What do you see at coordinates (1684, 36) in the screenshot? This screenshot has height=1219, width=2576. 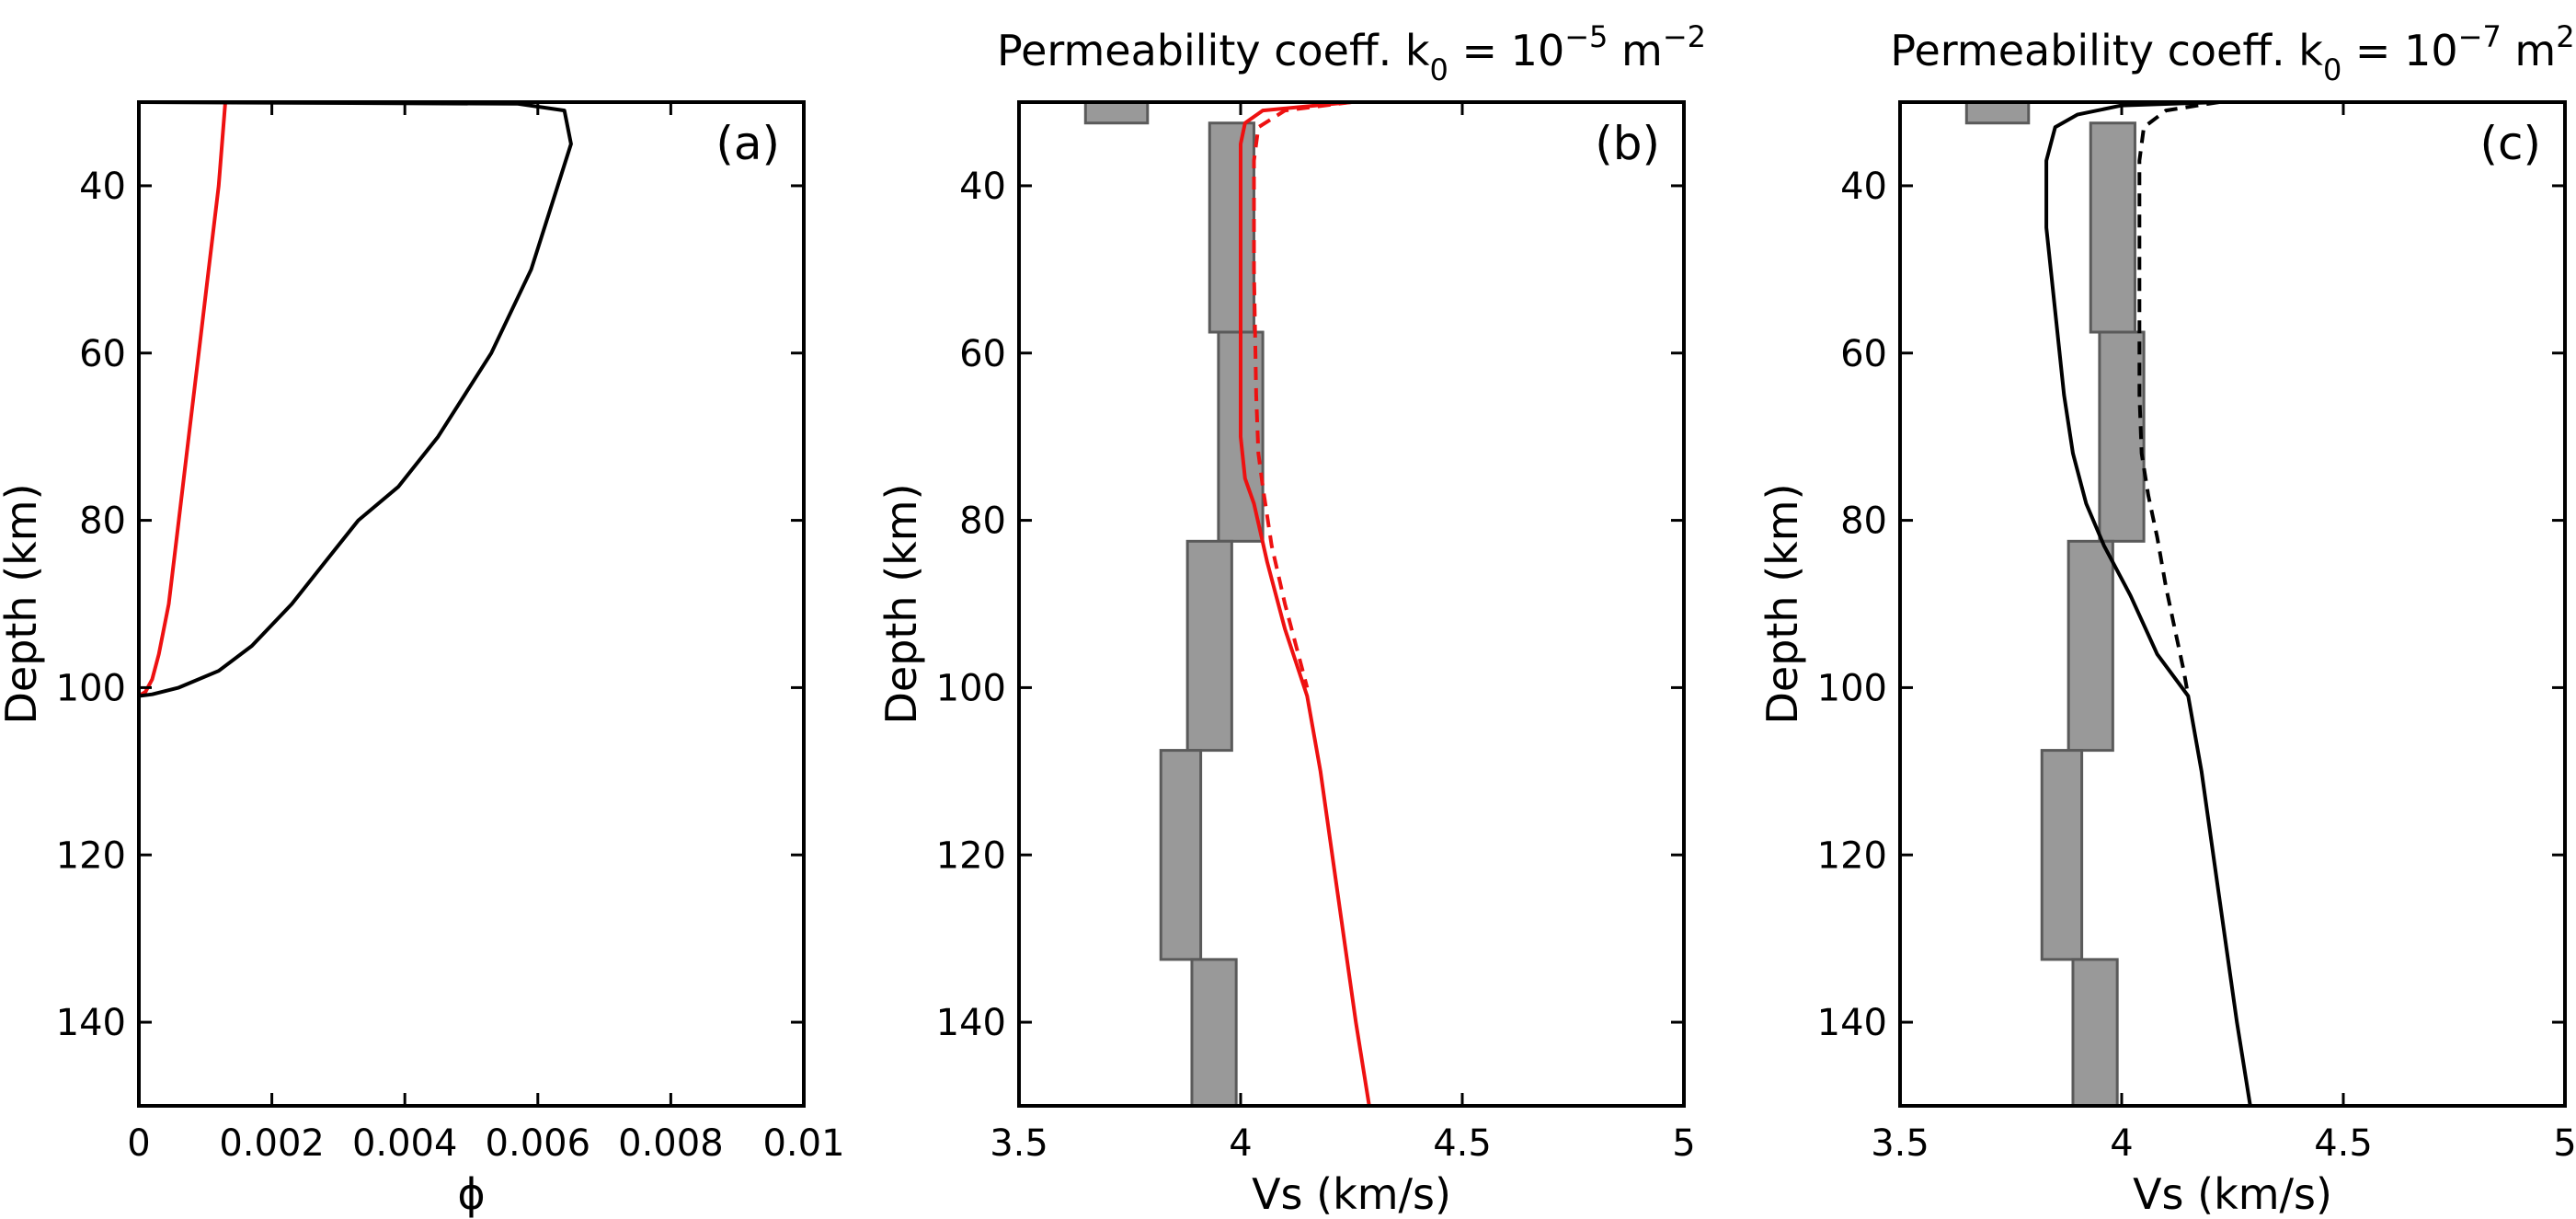 I see `title-unit-exp: −2` at bounding box center [1684, 36].